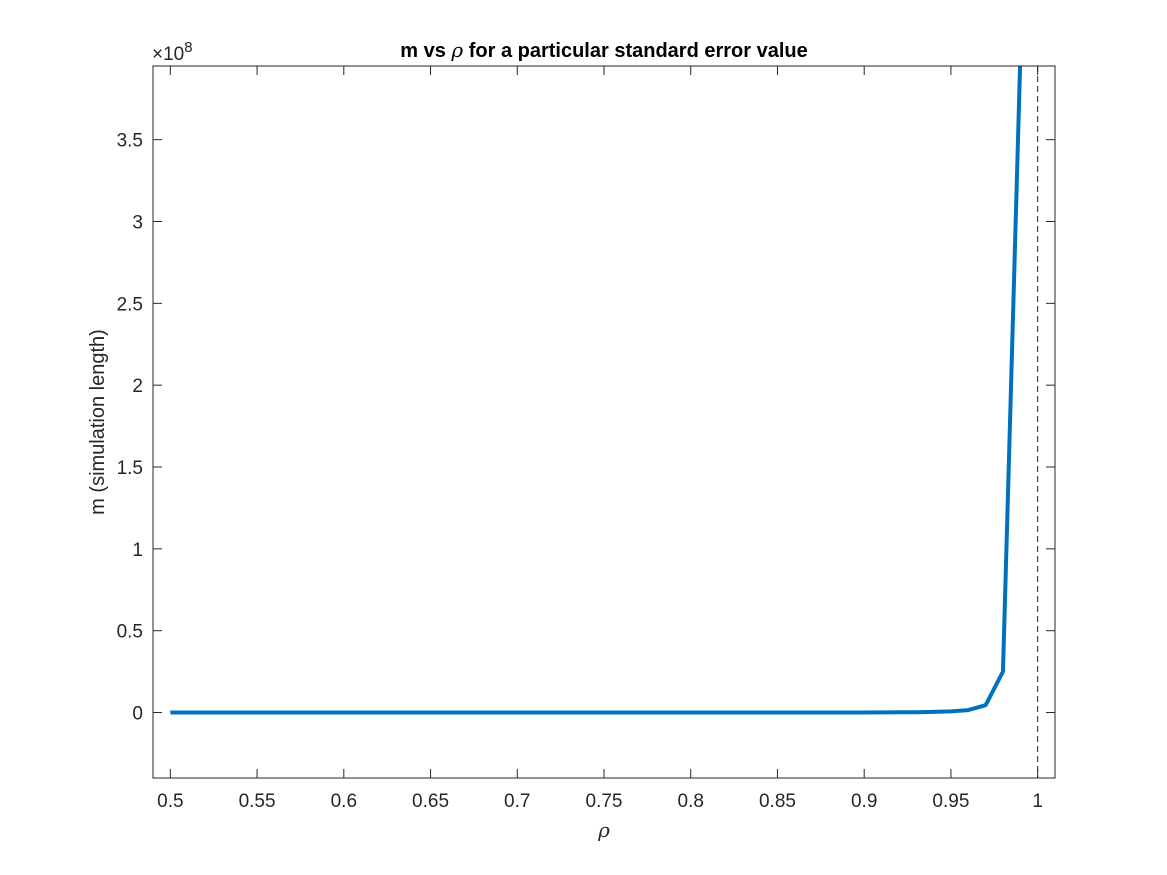 The image size is (1167, 875). Describe the element at coordinates (257, 801) in the screenshot. I see `x-tick-label: 0.55` at that location.